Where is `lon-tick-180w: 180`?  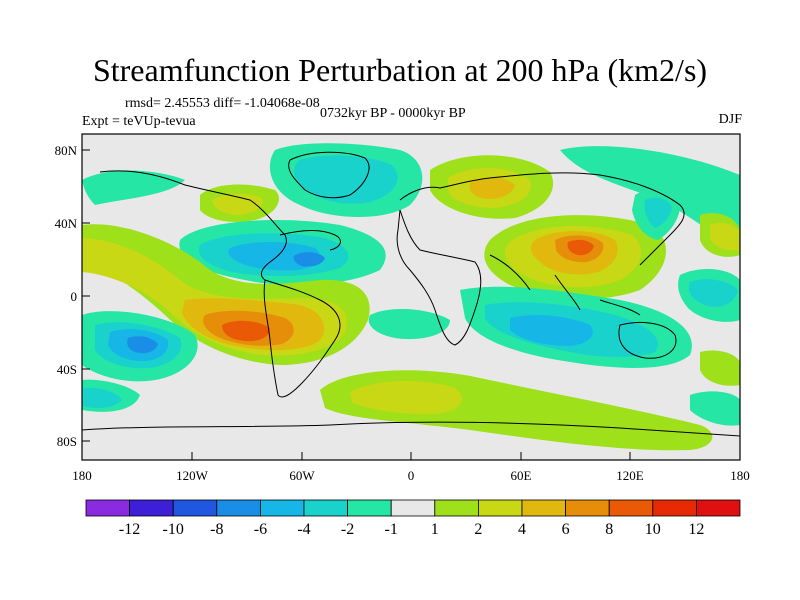 lon-tick-180w: 180 is located at coordinates (82, 475).